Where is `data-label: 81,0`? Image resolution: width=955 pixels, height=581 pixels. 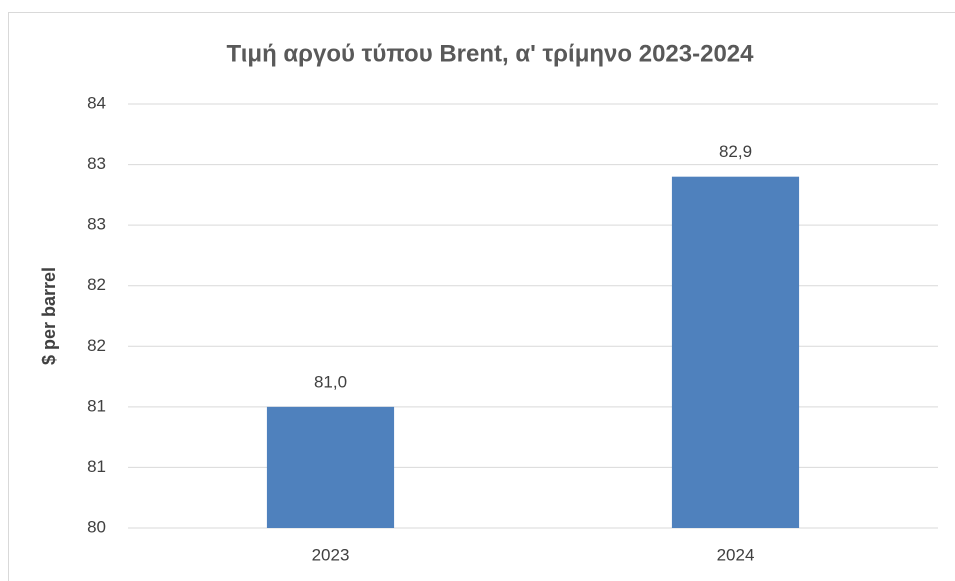
data-label: 81,0 is located at coordinates (330, 381).